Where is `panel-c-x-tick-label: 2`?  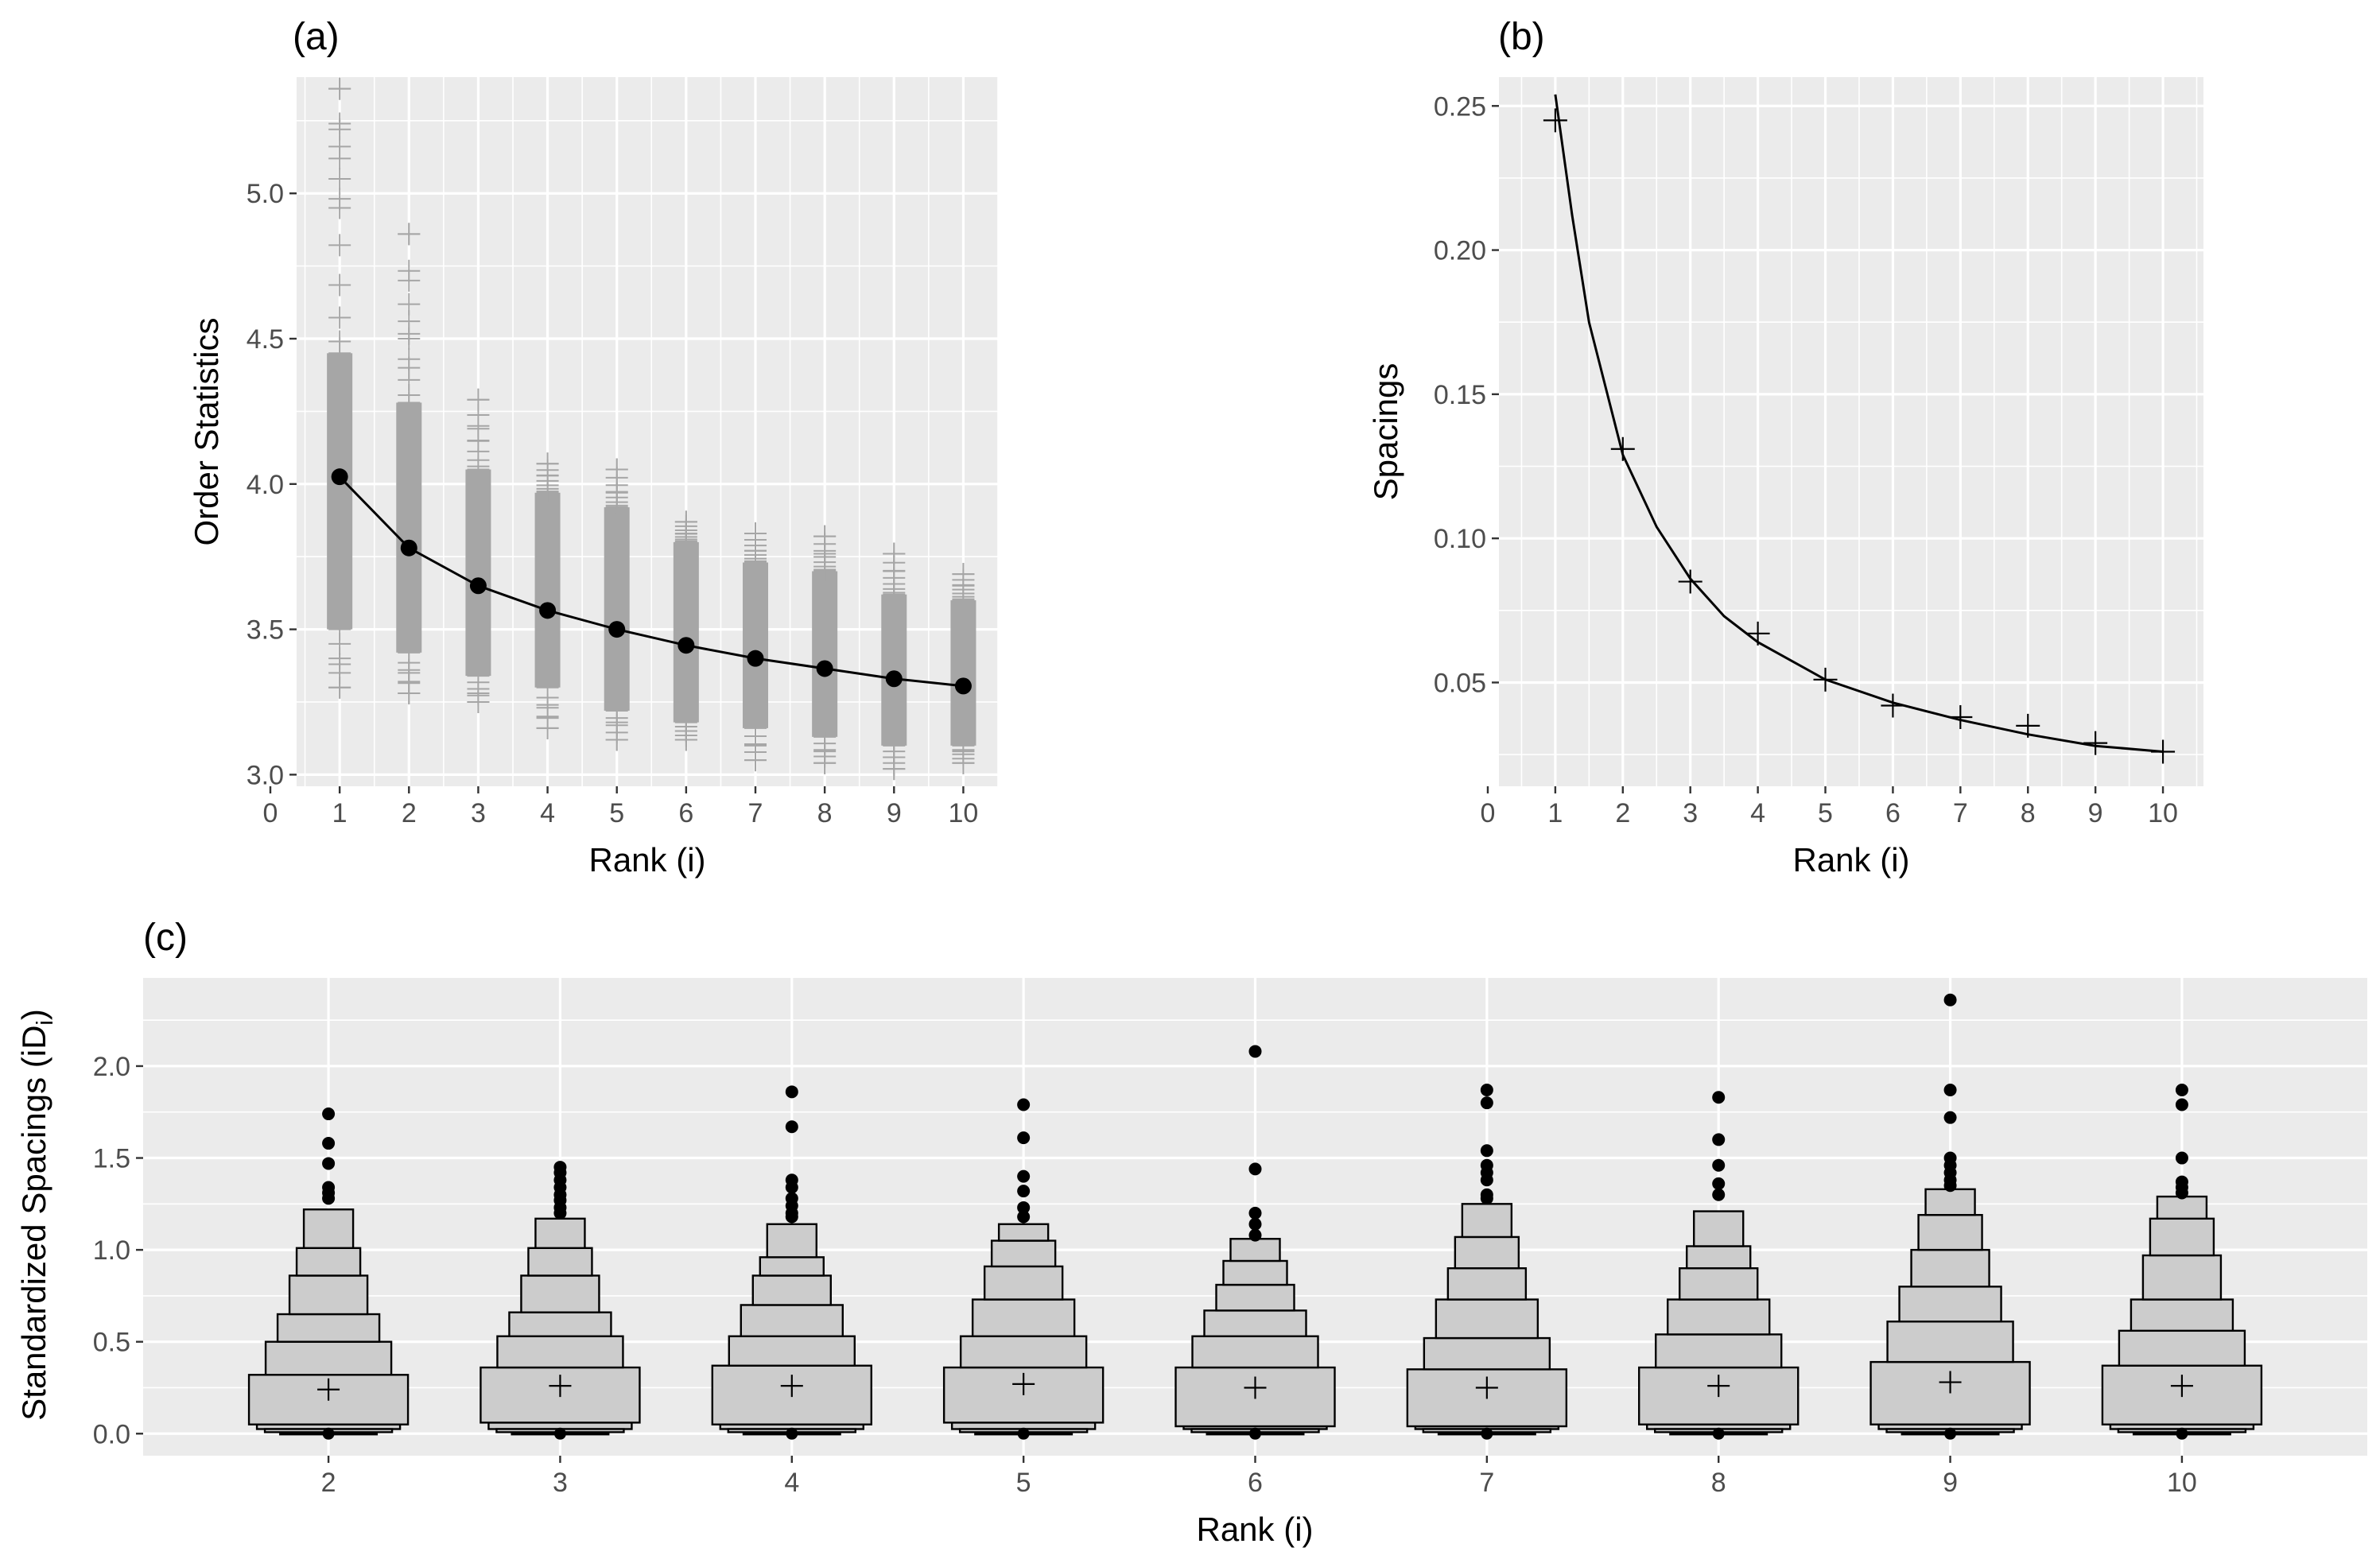 panel-c-x-tick-label: 2 is located at coordinates (328, 1483).